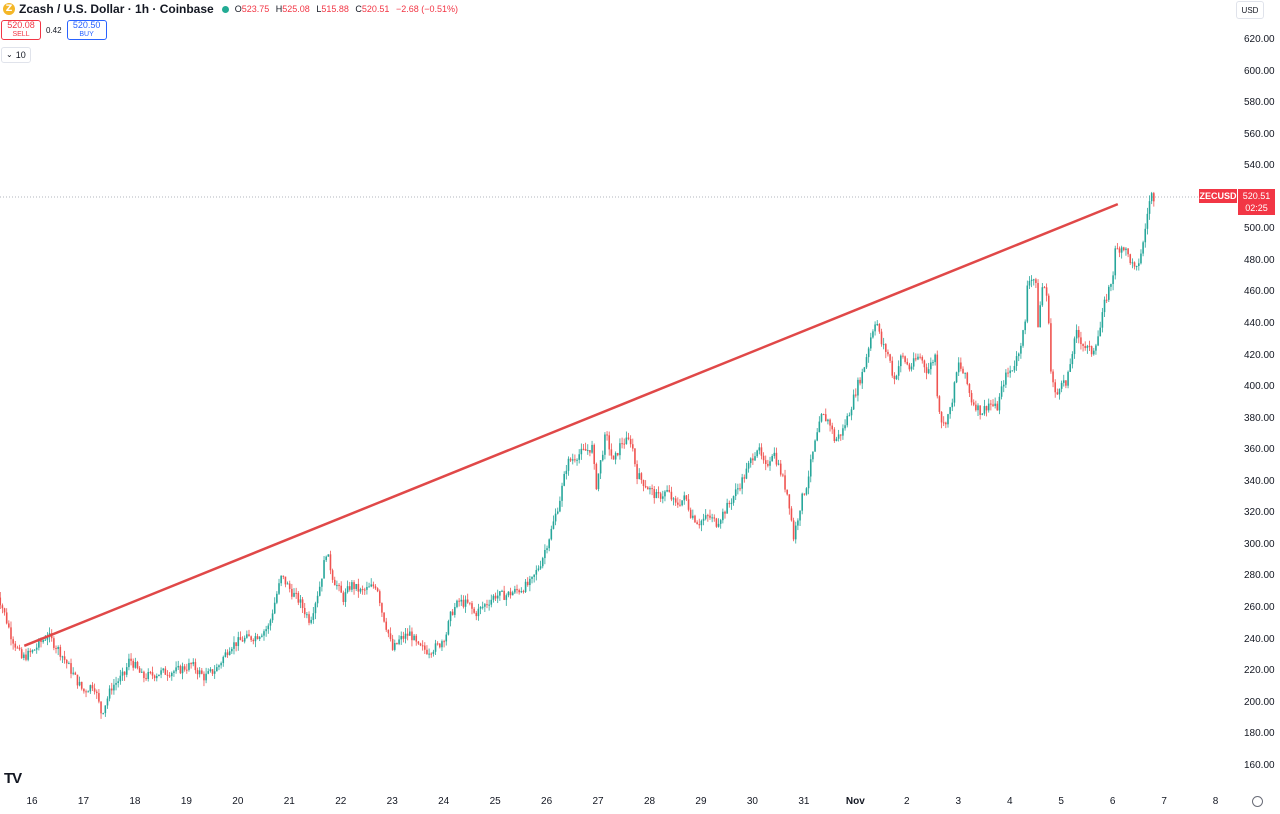 The image size is (1280, 814). Describe the element at coordinates (21, 30) in the screenshot. I see `sell-button: 520.08 SELL` at that location.